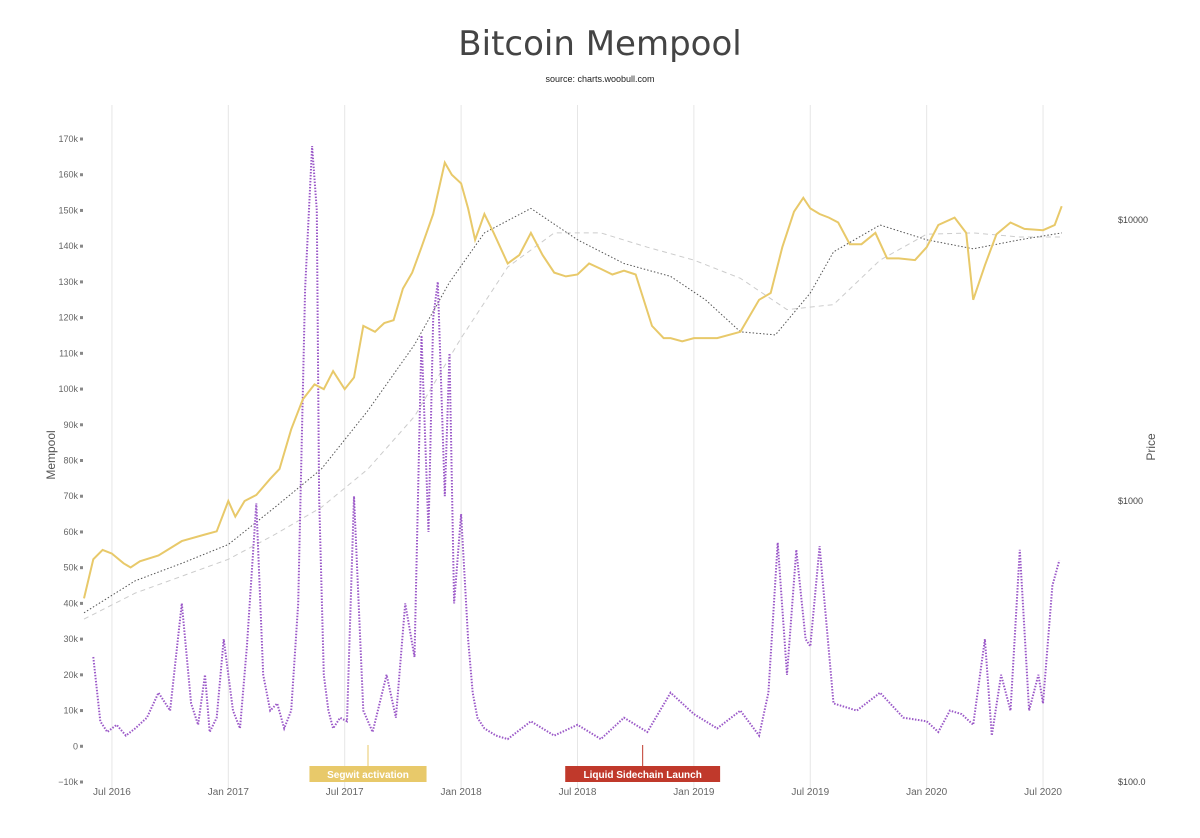 This screenshot has height=838, width=1200. What do you see at coordinates (70, 675) in the screenshot?
I see `left-y-tick-label: 20k` at bounding box center [70, 675].